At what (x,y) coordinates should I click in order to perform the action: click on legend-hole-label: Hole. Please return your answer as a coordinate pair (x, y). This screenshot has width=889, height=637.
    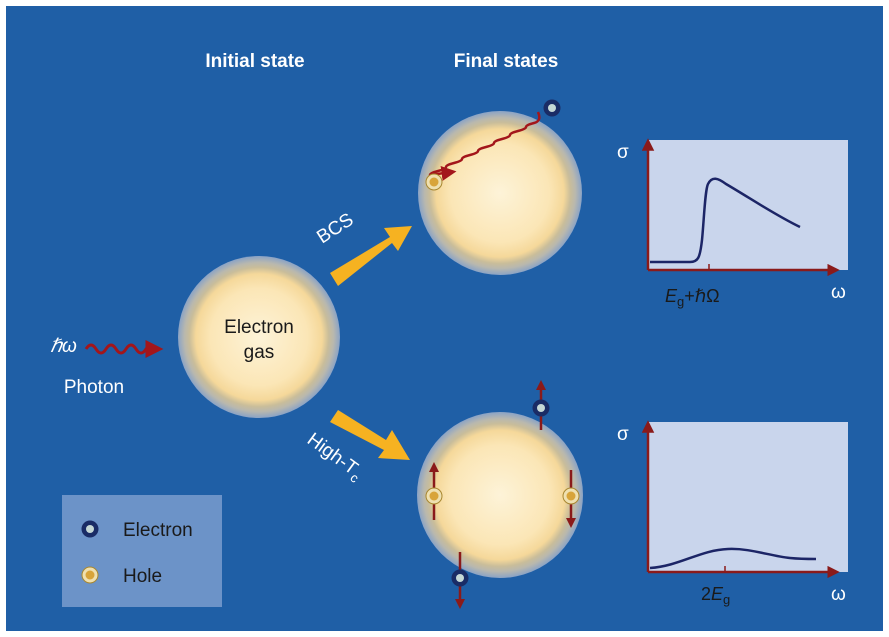
    Looking at the image, I should click on (142, 576).